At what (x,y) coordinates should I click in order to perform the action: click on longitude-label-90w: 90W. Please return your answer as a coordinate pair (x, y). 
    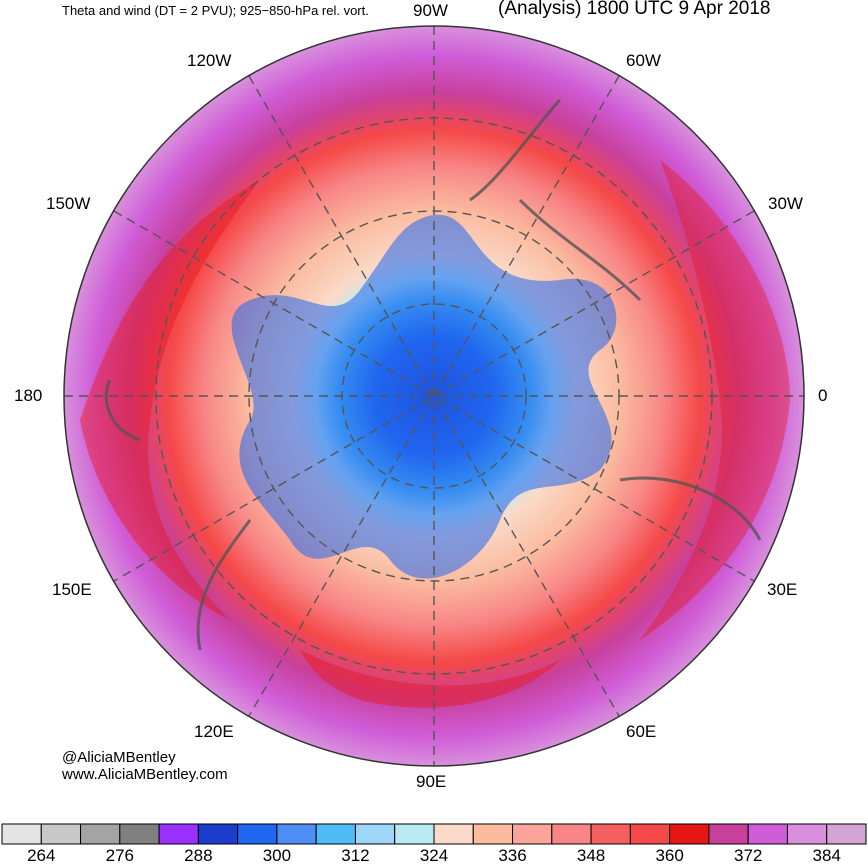
    Looking at the image, I should click on (430, 10).